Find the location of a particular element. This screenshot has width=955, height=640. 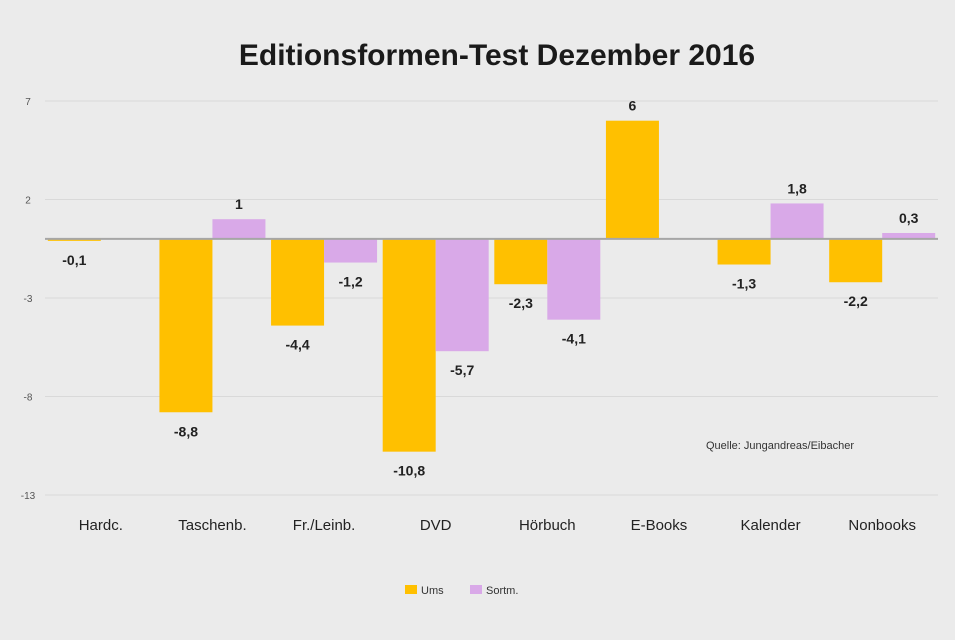

data-label: 1 is located at coordinates (239, 204).